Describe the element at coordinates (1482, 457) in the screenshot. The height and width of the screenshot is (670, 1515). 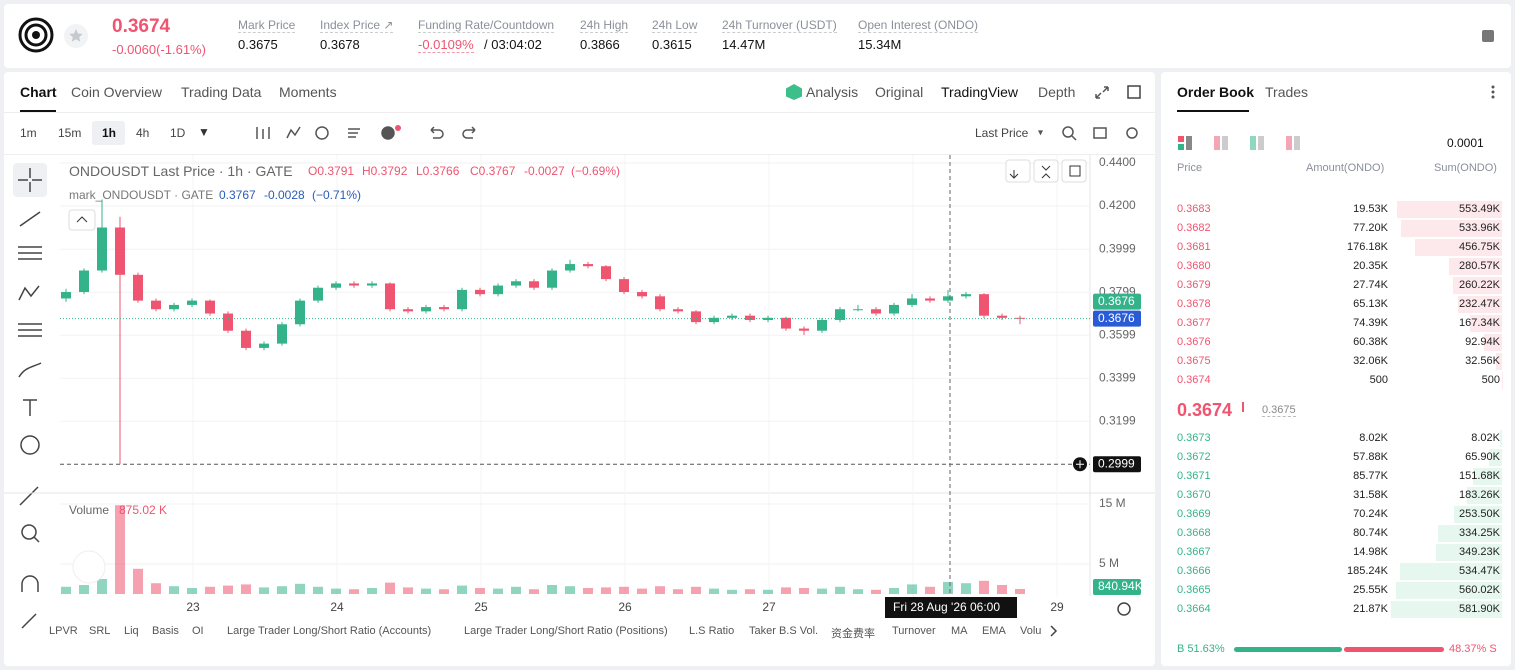
I see `ob-sum: 65.90K` at that location.